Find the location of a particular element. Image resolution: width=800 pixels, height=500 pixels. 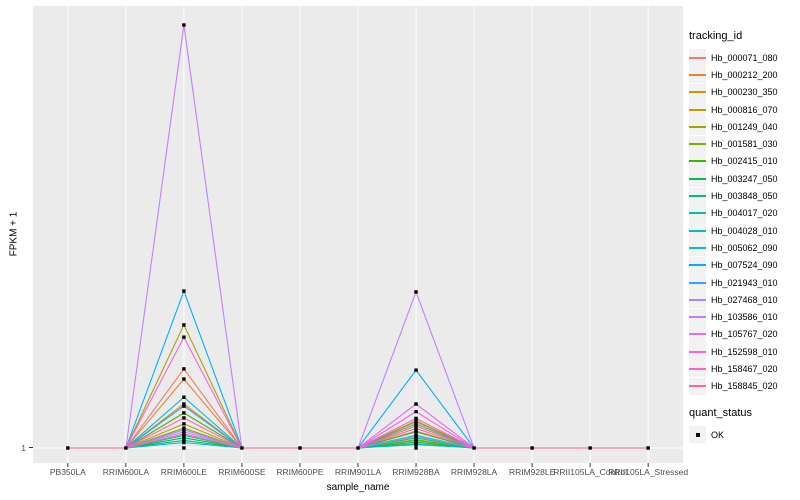

legend-entry-label: Hb_001249_040 is located at coordinates (744, 126).